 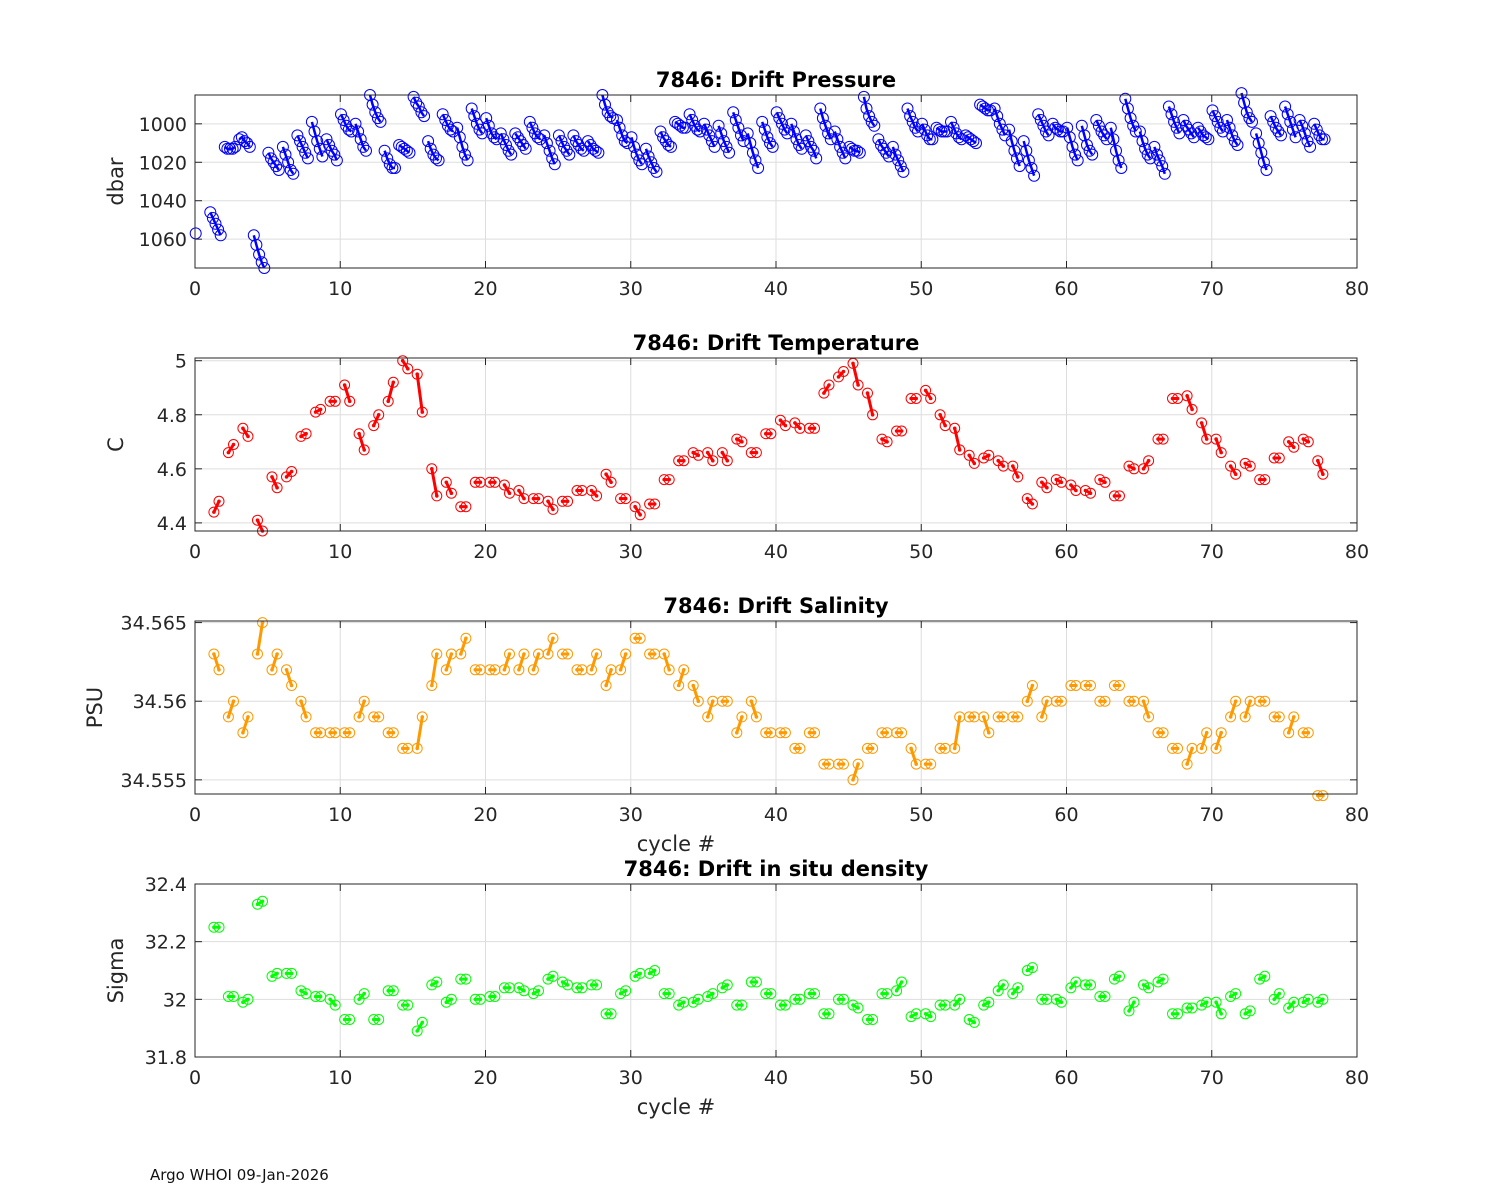 I want to click on y-tick-label: 1040, so click(x=163, y=202).